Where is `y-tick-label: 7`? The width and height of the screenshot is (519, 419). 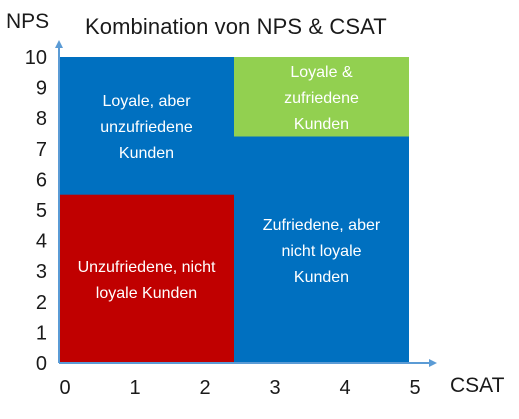 y-tick-label: 7 is located at coordinates (41, 150).